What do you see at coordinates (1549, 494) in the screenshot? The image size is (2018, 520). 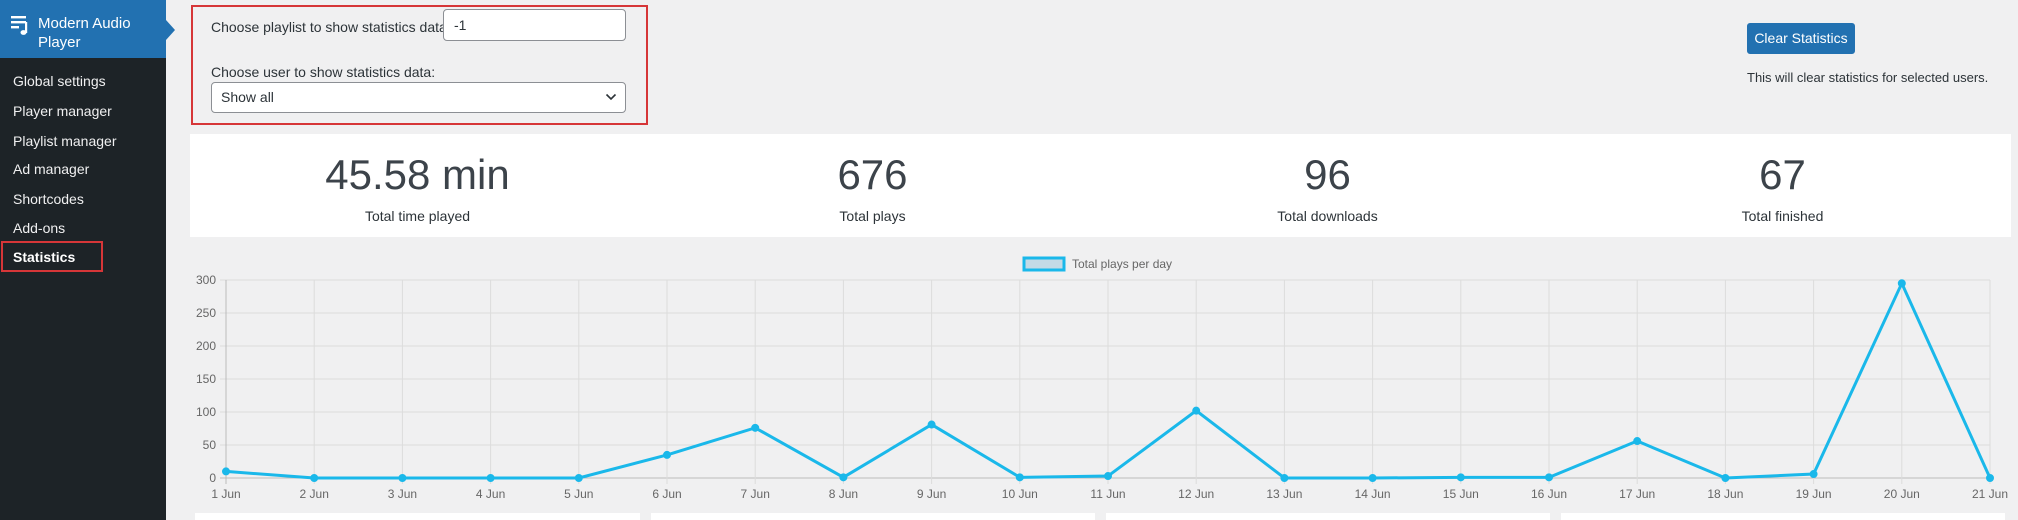 I see `x-tick-label: 16 Jun` at bounding box center [1549, 494].